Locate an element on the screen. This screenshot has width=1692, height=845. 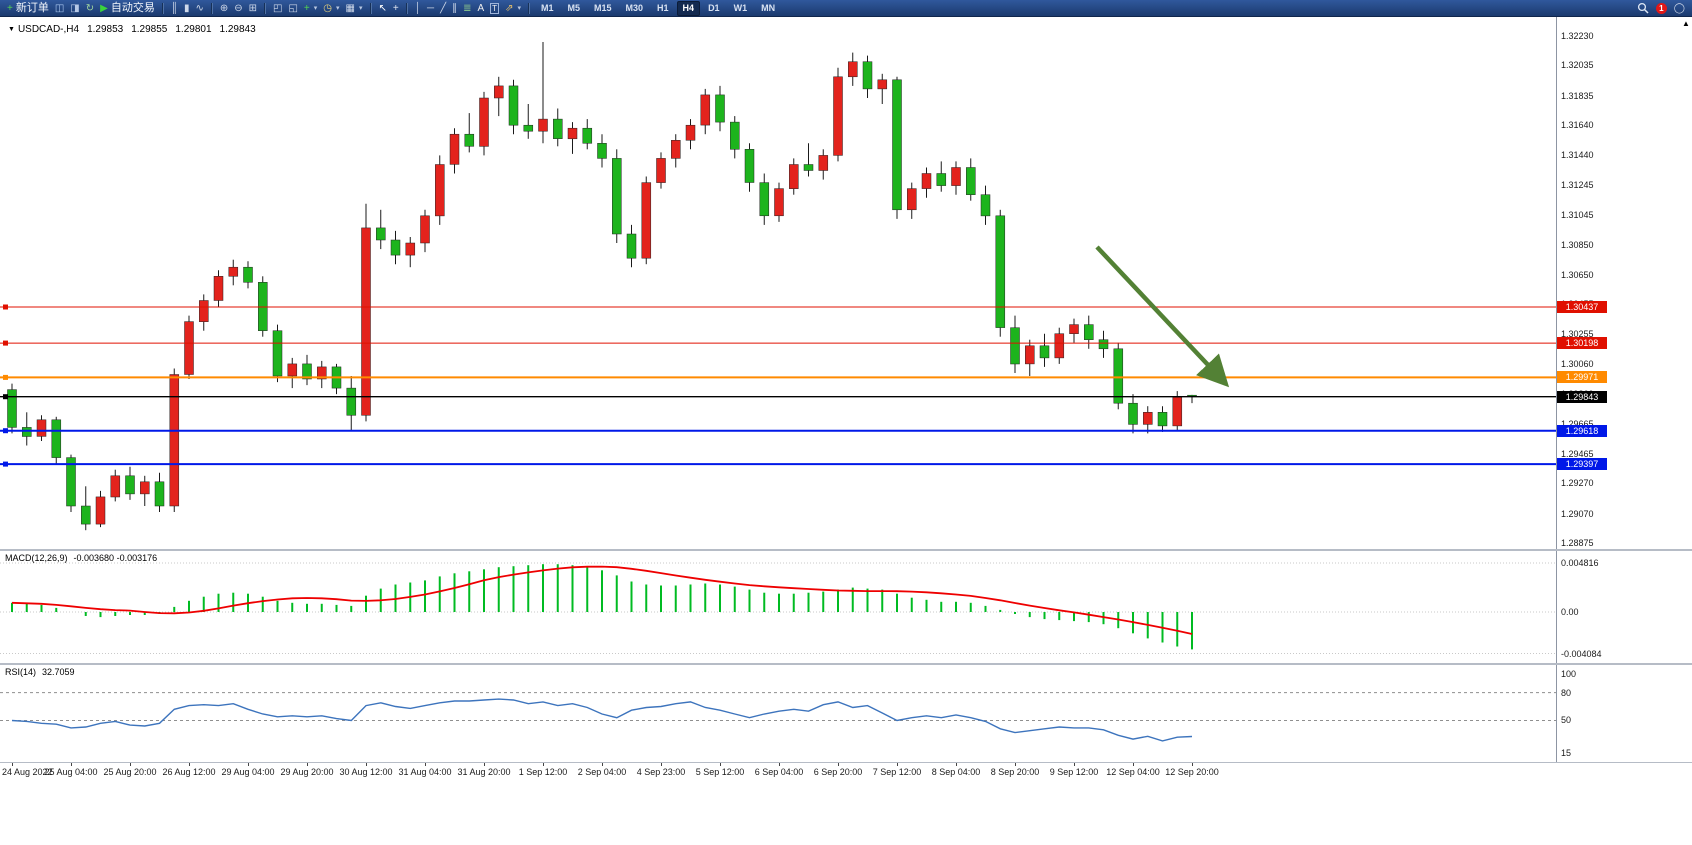
price-level-badge: 1.30198 is located at coordinates (1582, 343).